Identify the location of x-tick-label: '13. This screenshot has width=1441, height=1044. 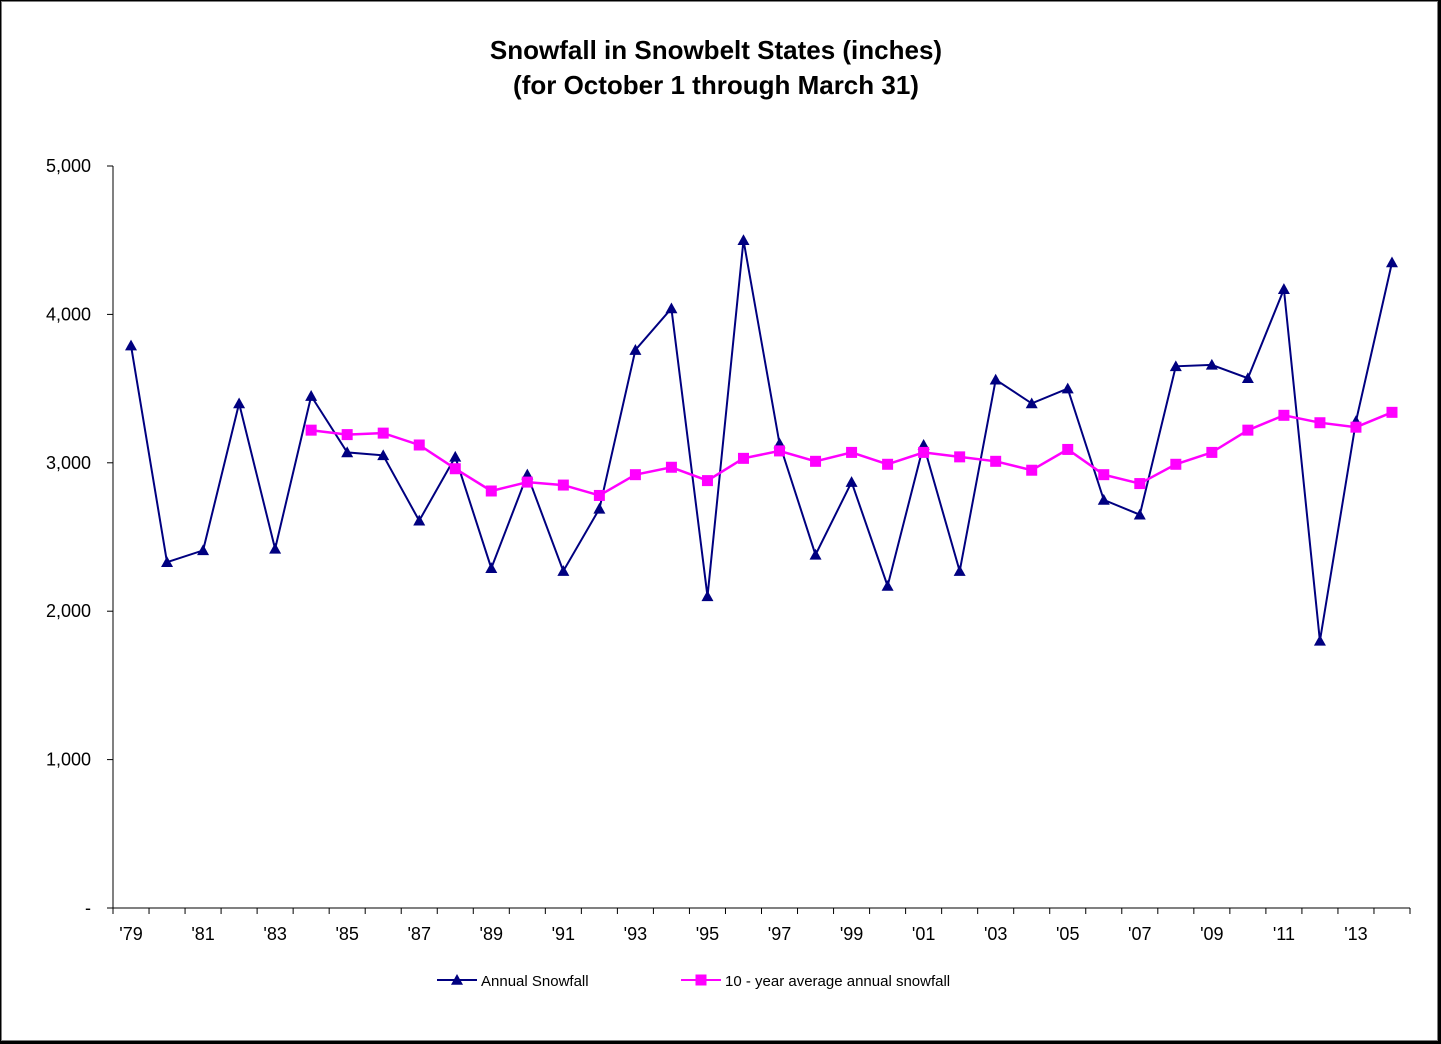
(1355, 934).